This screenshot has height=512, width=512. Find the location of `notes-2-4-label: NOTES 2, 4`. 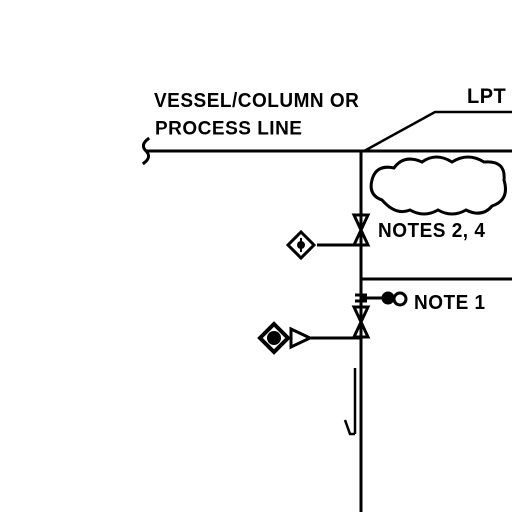

notes-2-4-label: NOTES 2, 4 is located at coordinates (432, 230).